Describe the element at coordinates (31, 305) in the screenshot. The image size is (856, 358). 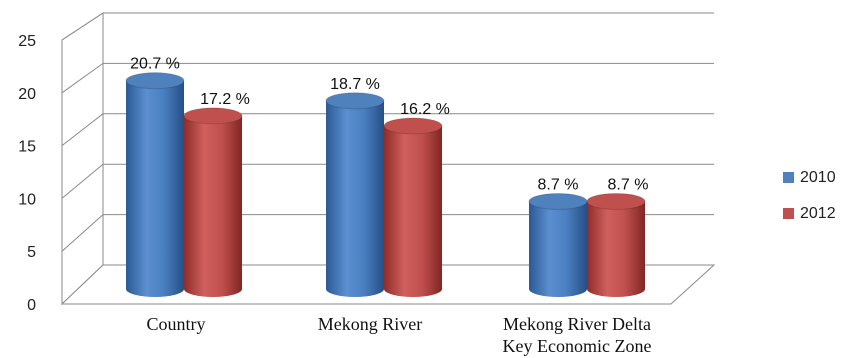
I see `y-tick-label: 0` at that location.